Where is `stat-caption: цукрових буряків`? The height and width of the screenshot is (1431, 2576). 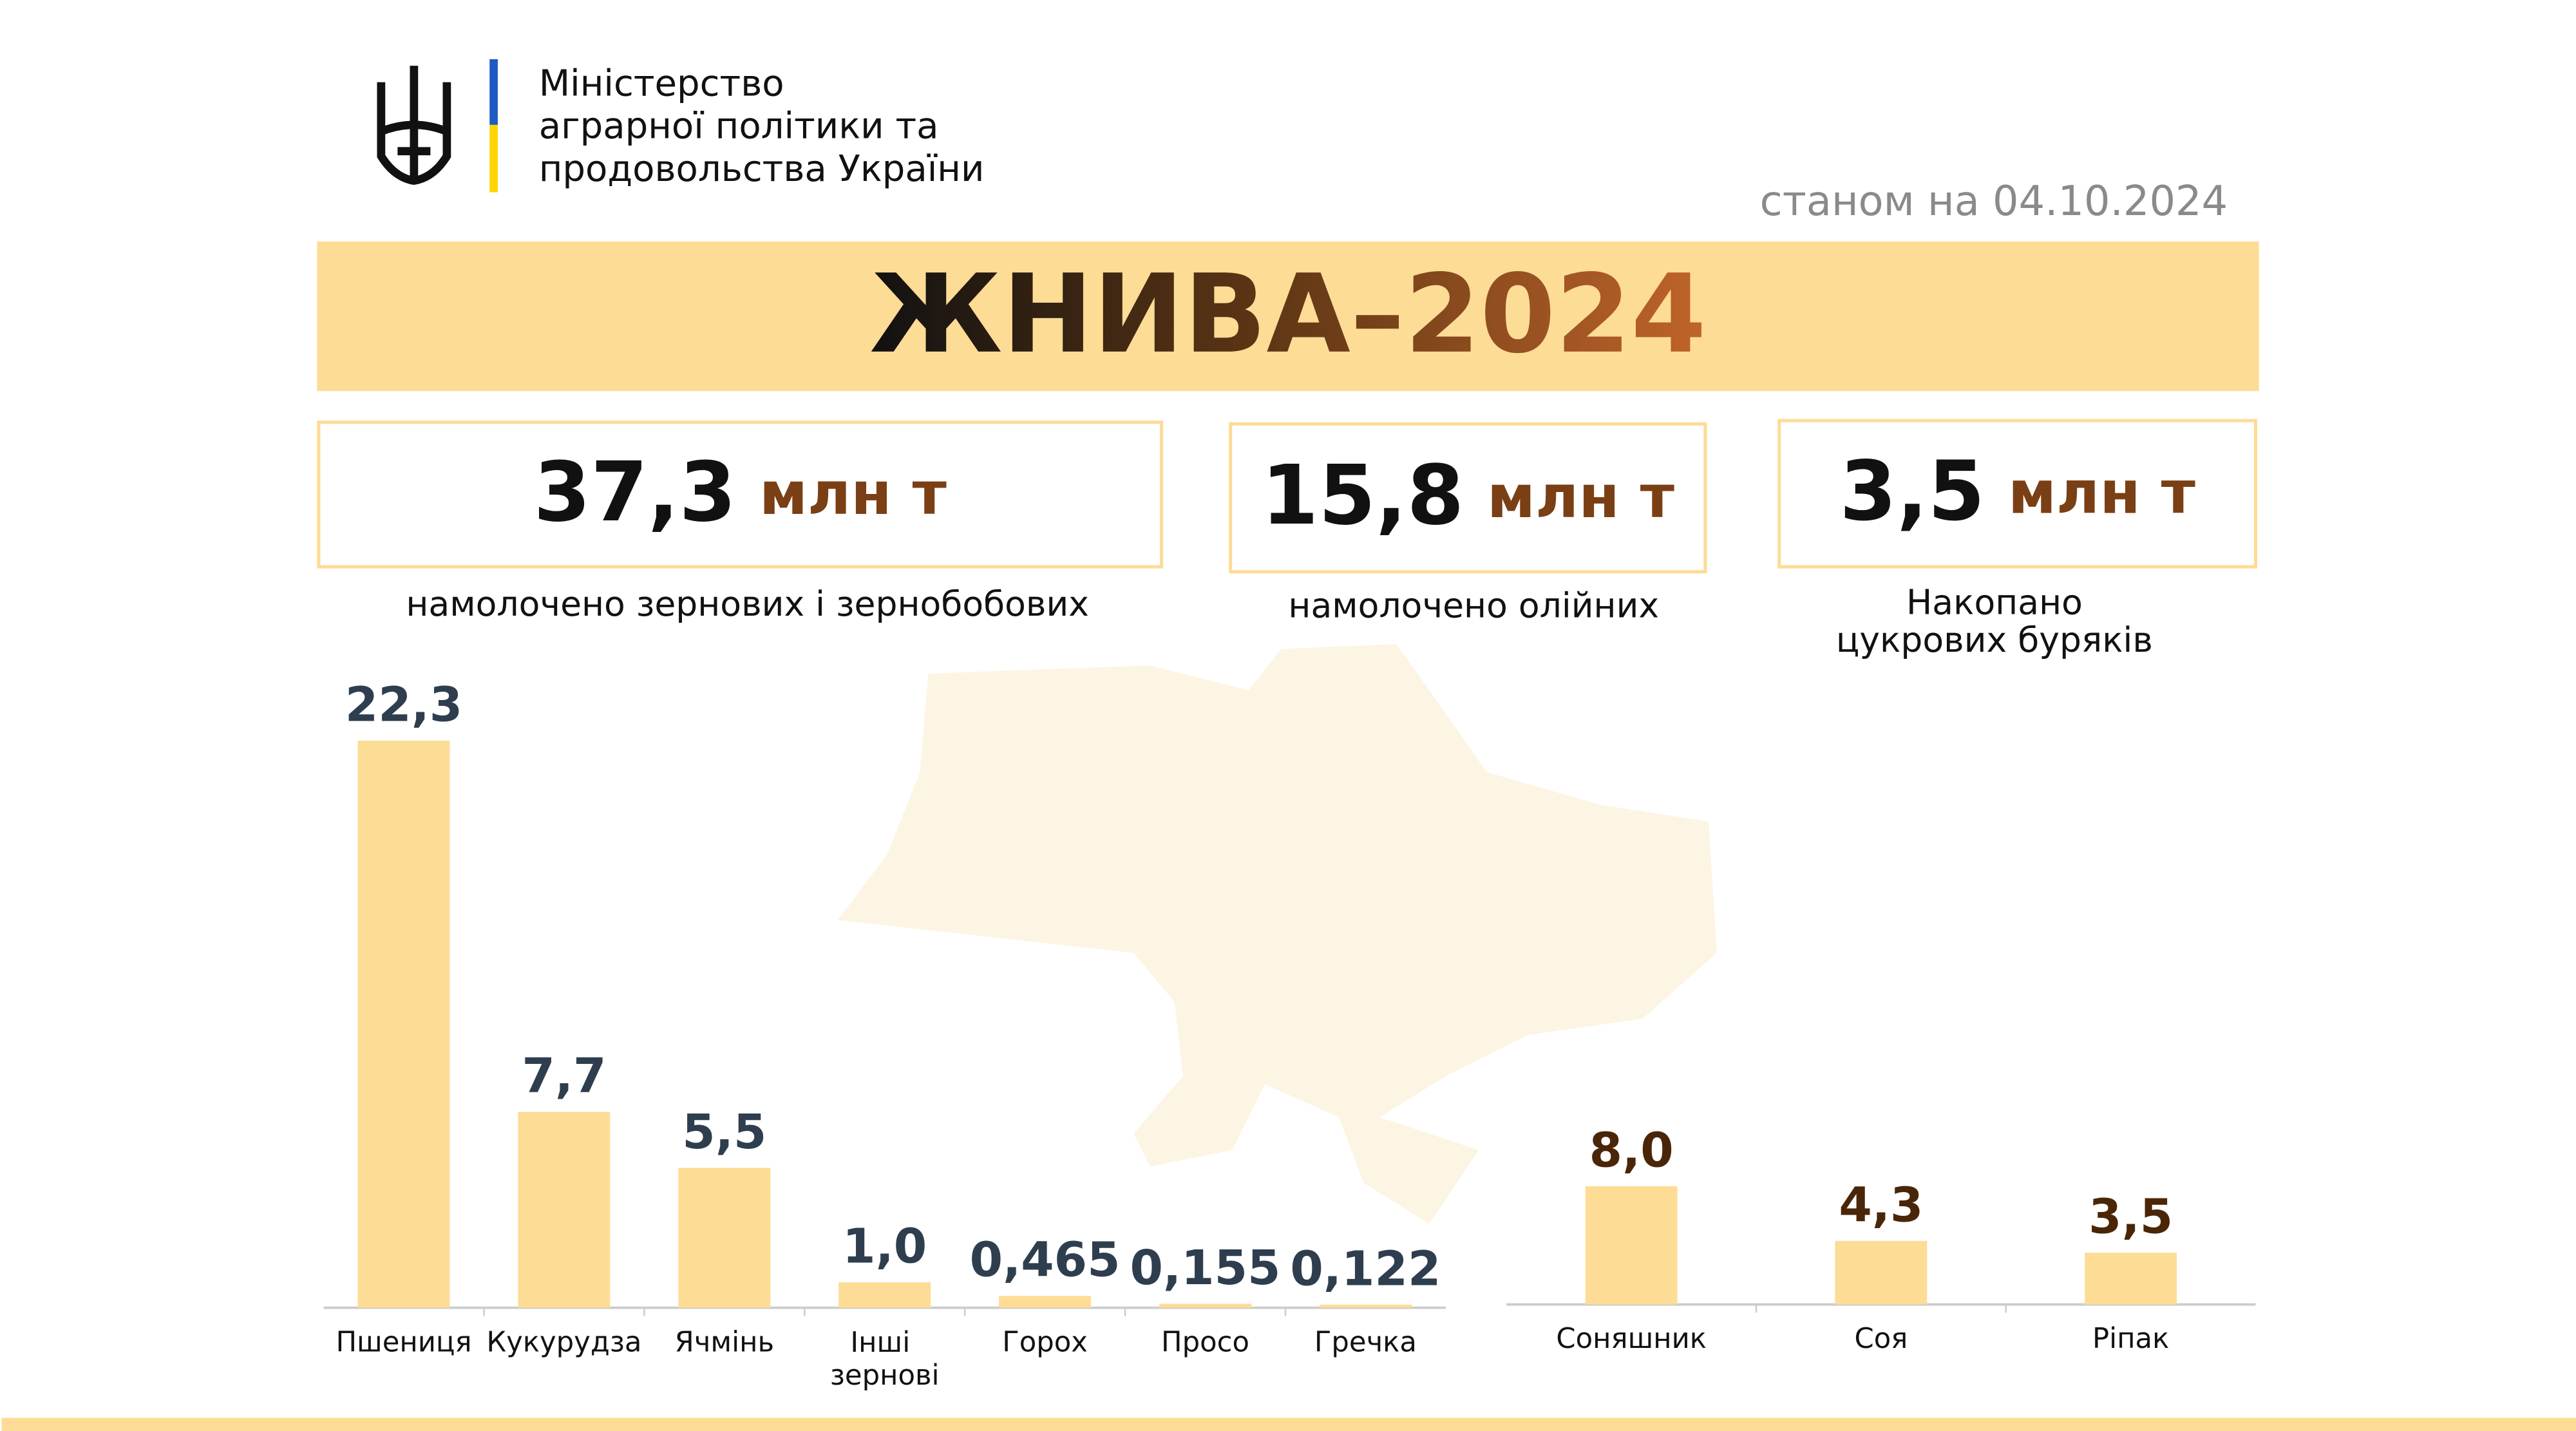
stat-caption: цукрових буряків is located at coordinates (1995, 640).